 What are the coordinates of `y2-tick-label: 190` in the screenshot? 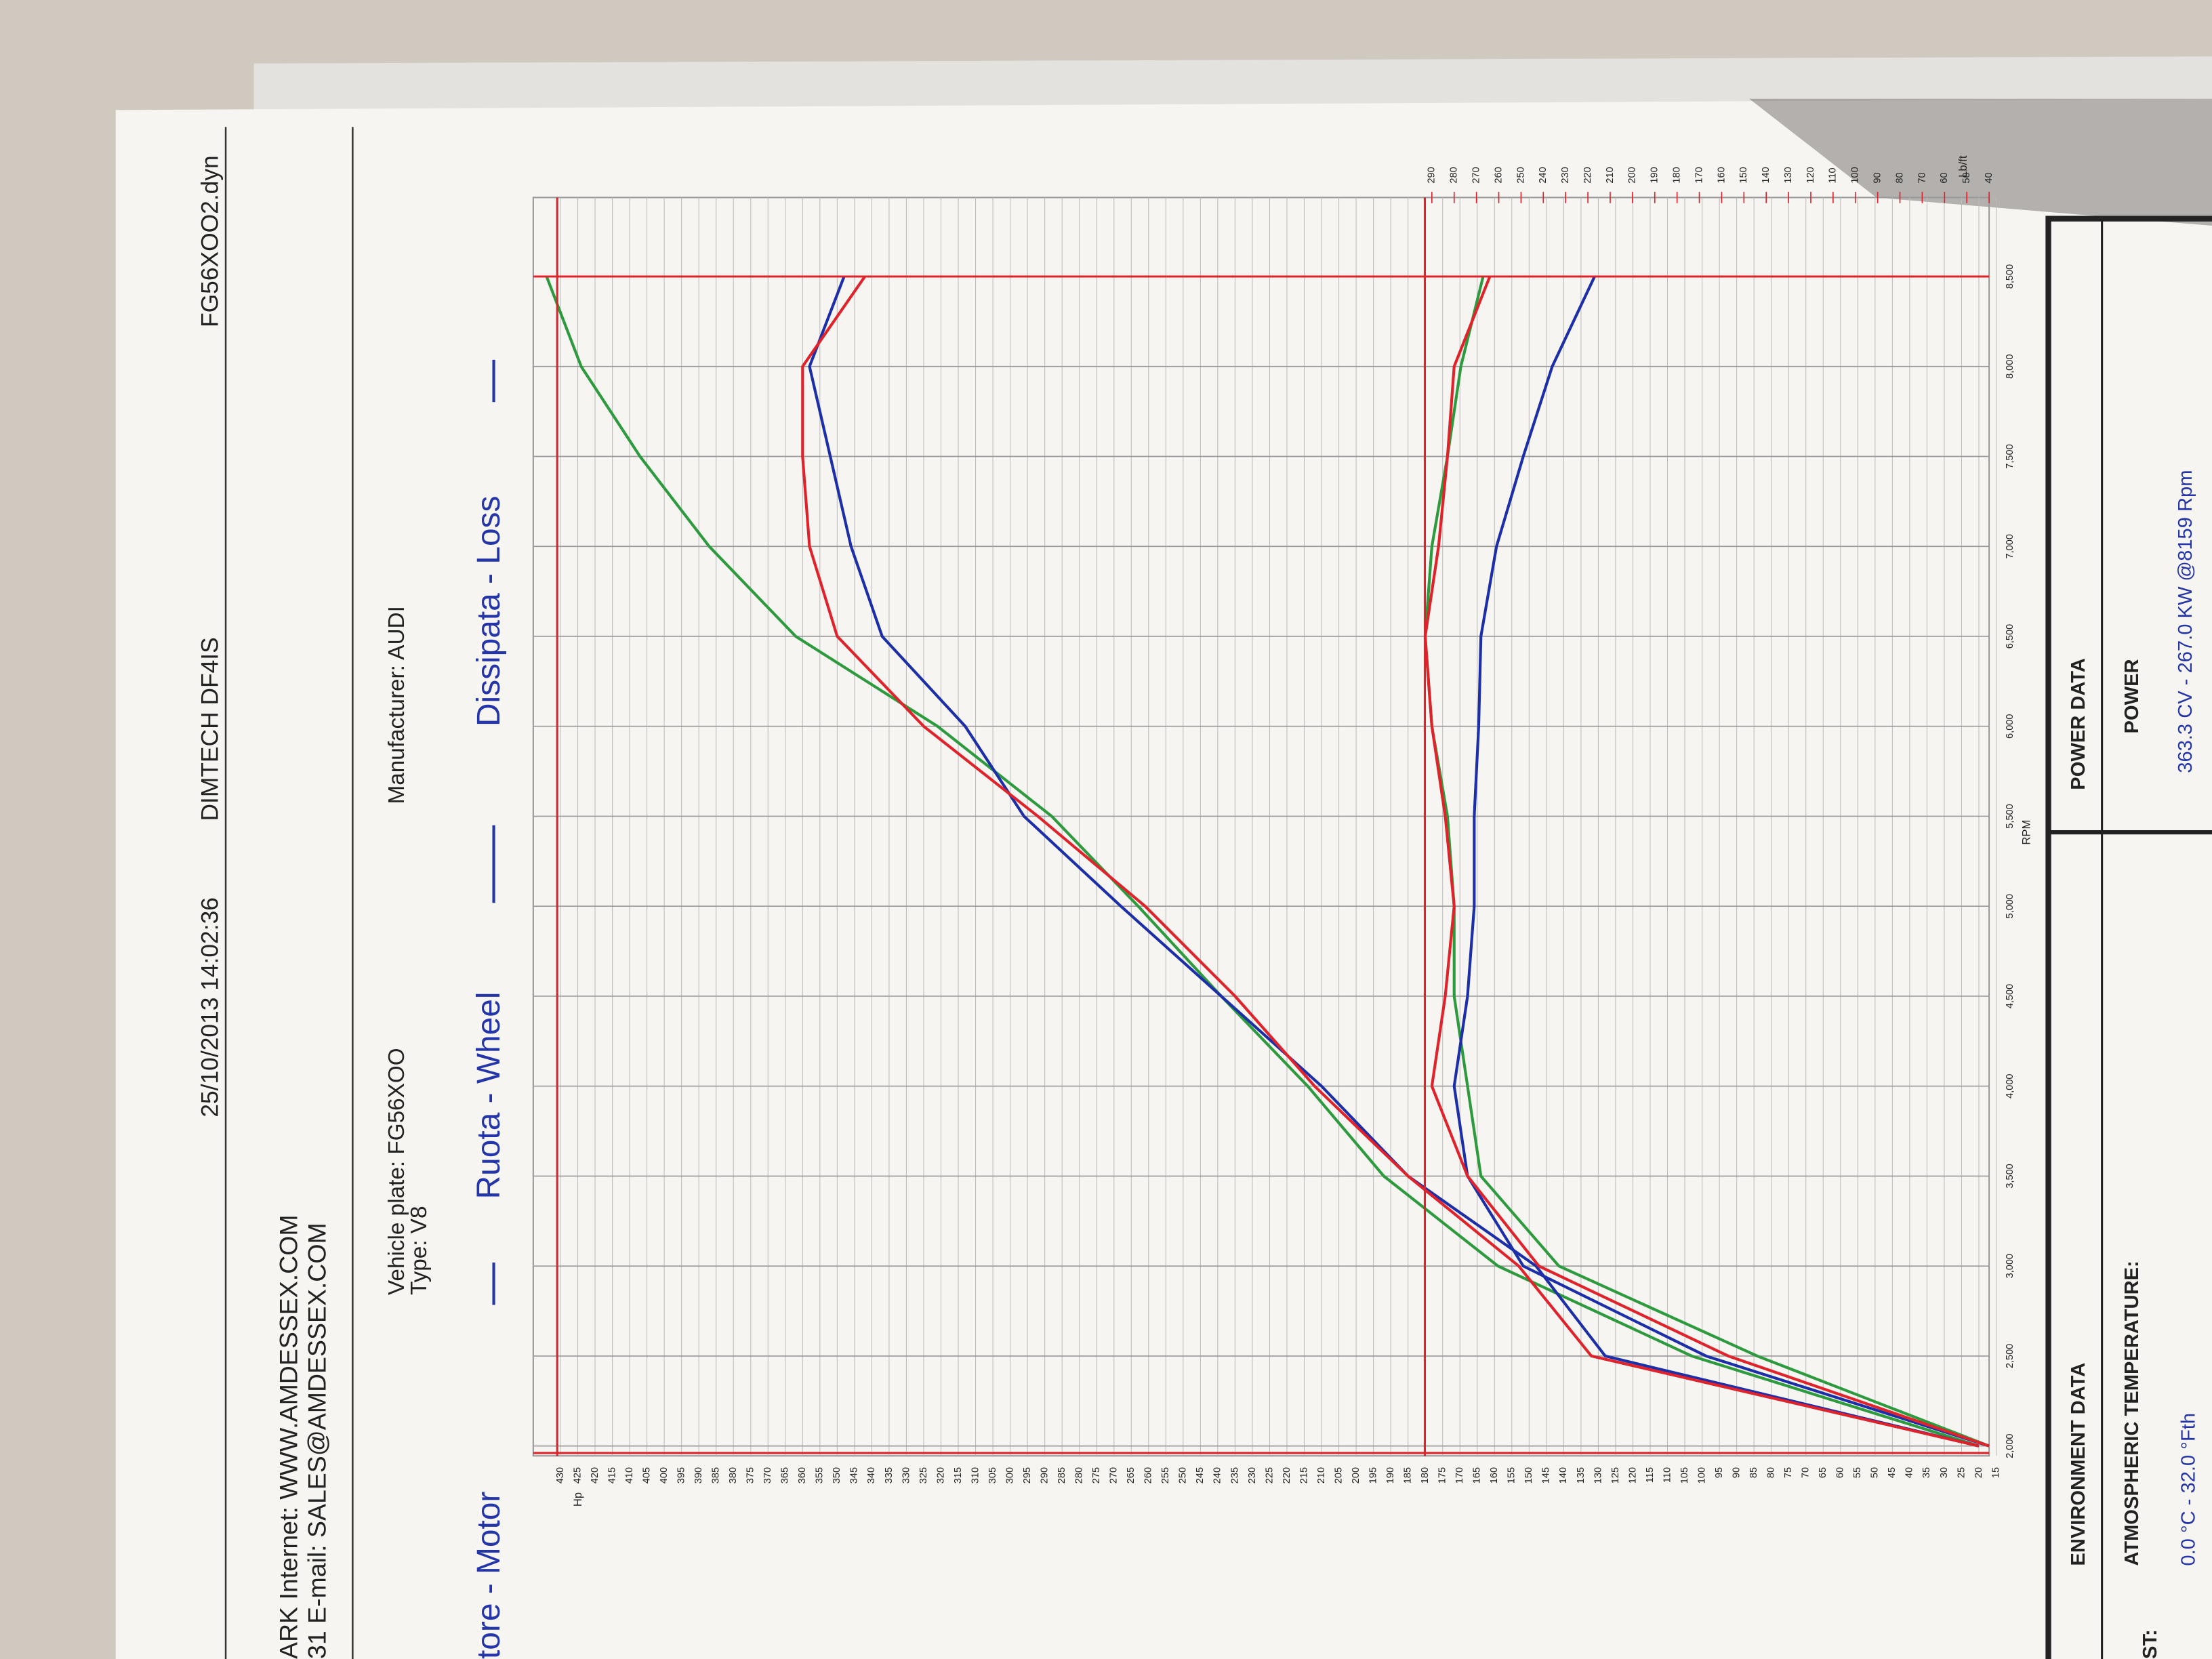 It's located at (1655, 175).